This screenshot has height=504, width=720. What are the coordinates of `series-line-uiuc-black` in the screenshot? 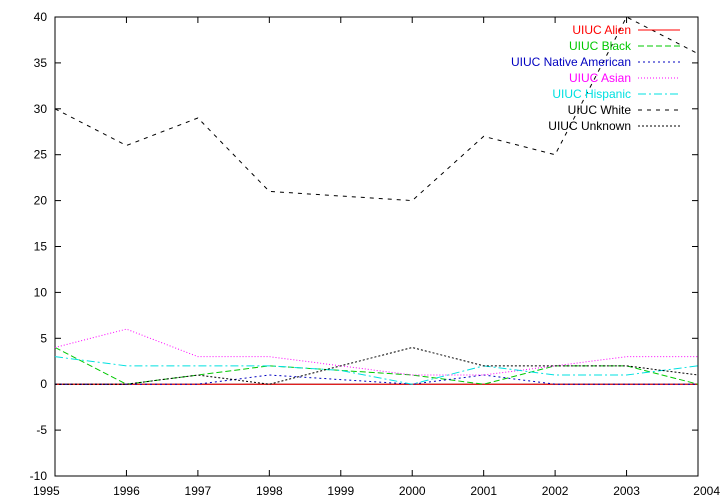 It's located at (376, 366).